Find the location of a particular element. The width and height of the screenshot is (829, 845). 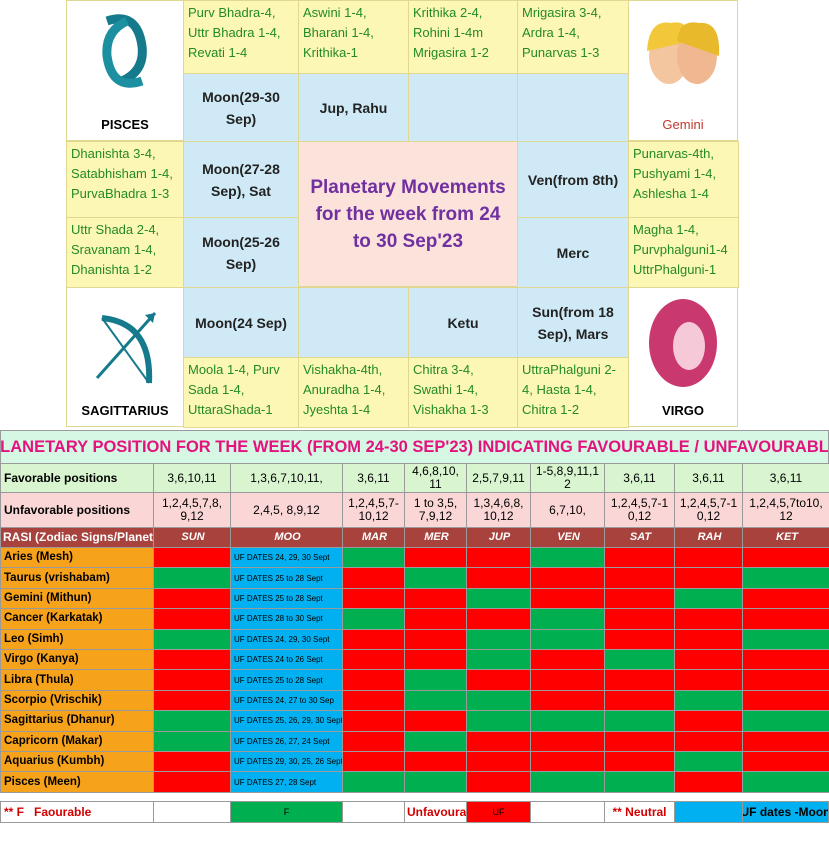

planet-cell: Ketu is located at coordinates (463, 322).